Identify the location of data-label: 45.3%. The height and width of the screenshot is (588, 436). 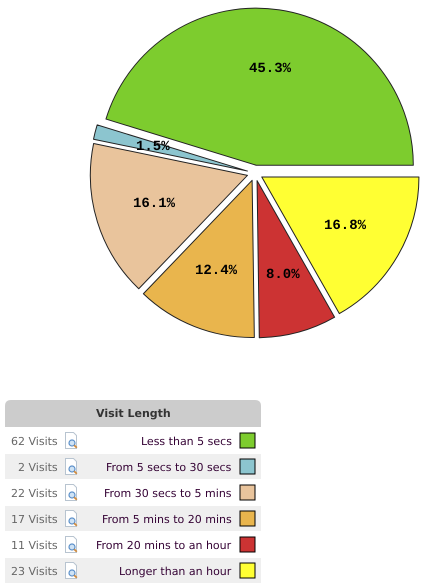
(270, 69).